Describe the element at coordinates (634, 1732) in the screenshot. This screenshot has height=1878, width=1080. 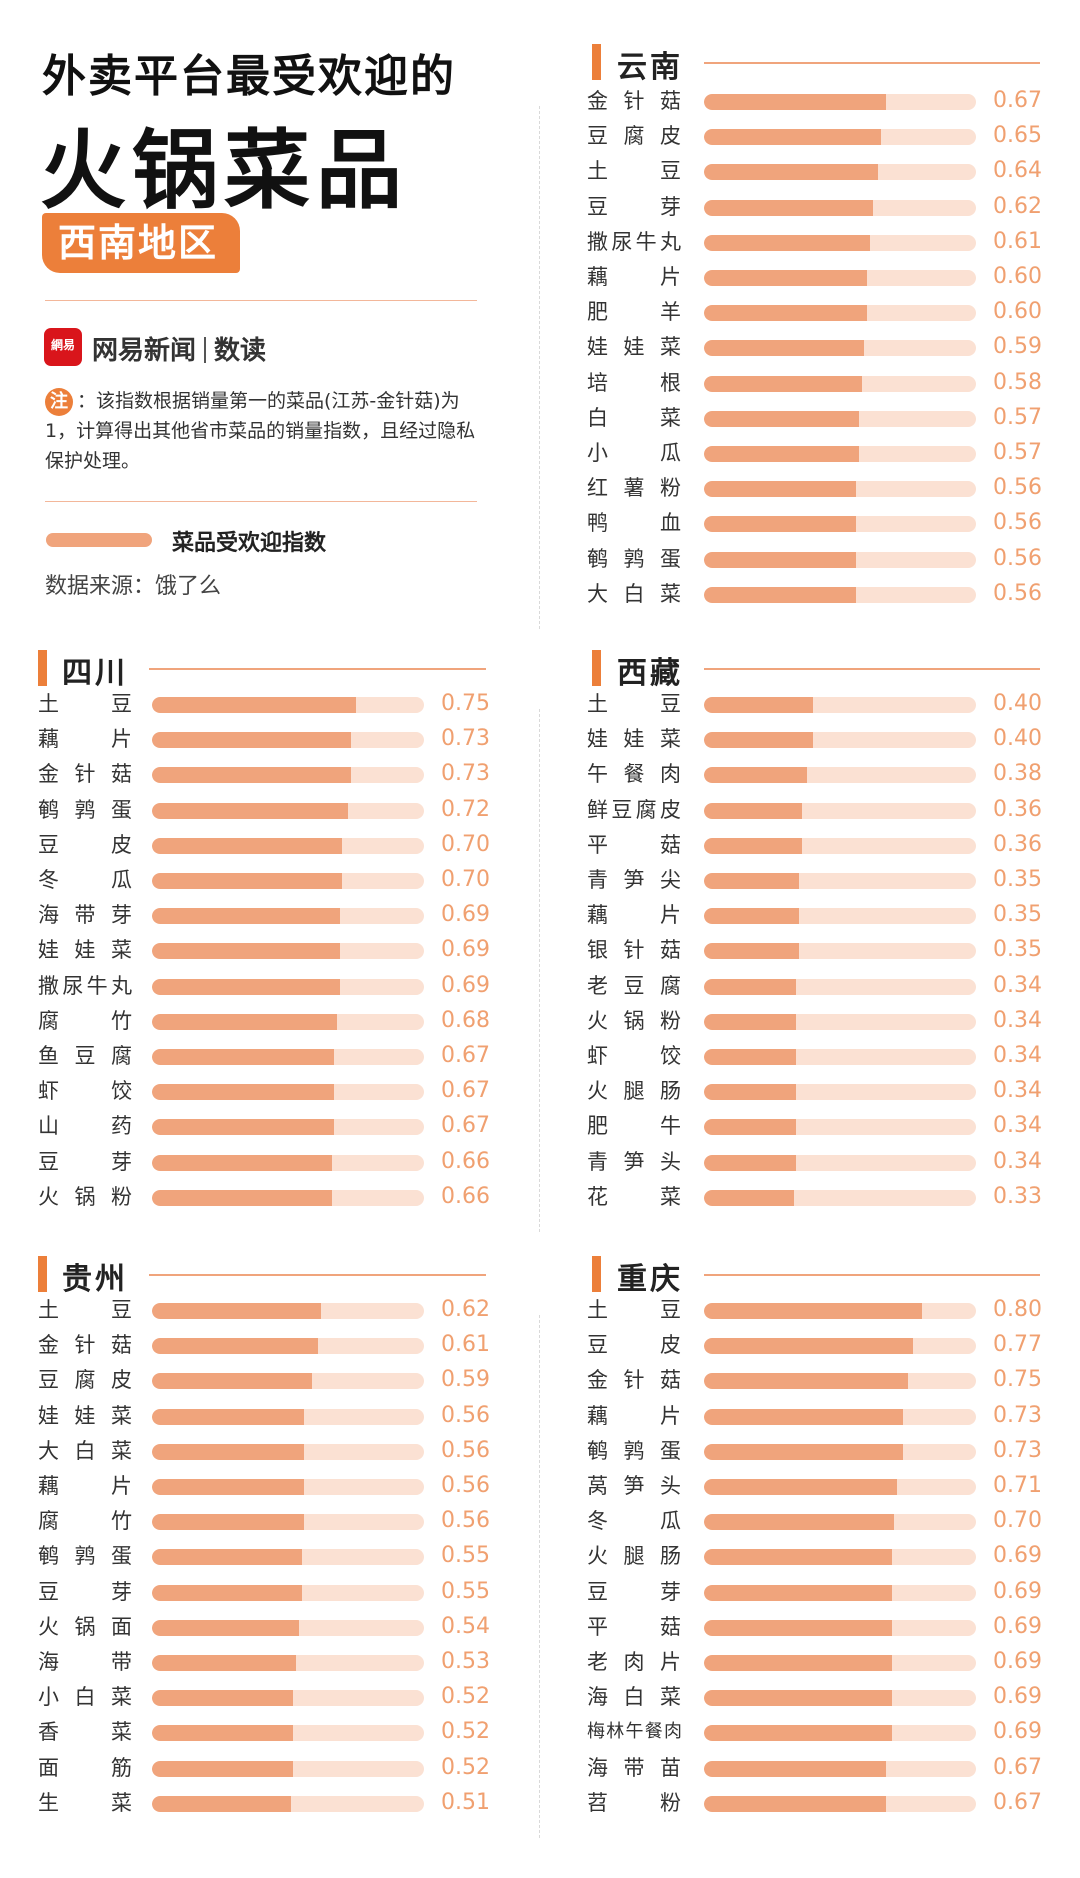
I see `category-label: 梅林午餐肉` at that location.